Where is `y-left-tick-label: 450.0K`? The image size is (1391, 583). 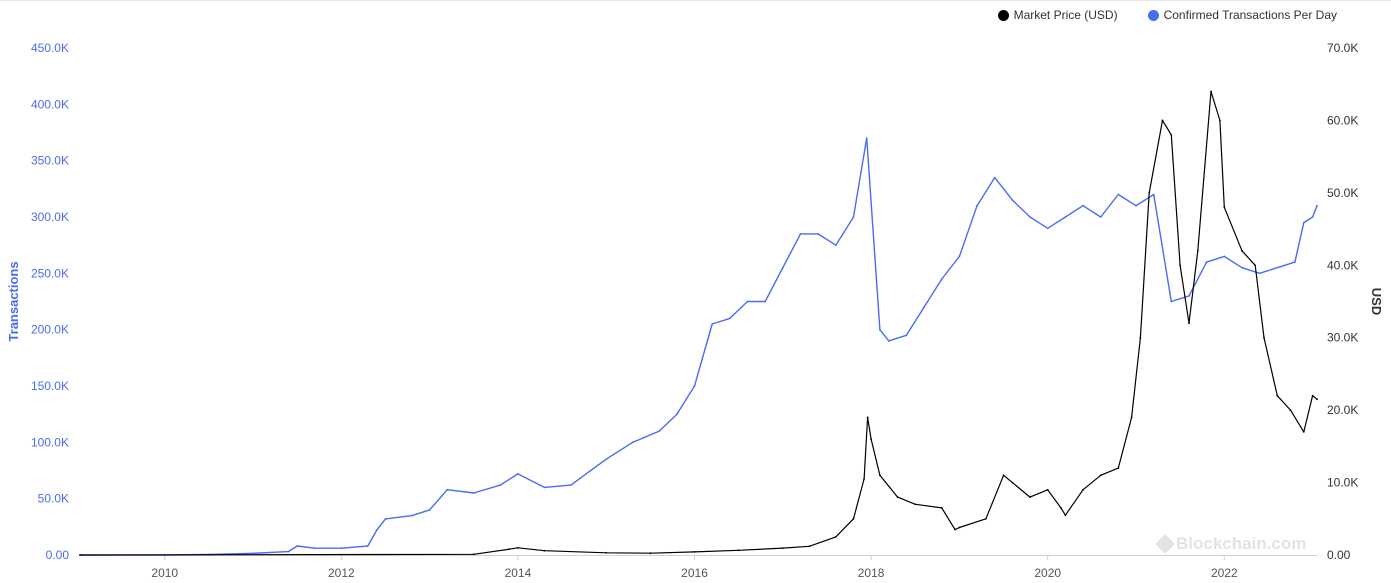 y-left-tick-label: 450.0K is located at coordinates (50, 48).